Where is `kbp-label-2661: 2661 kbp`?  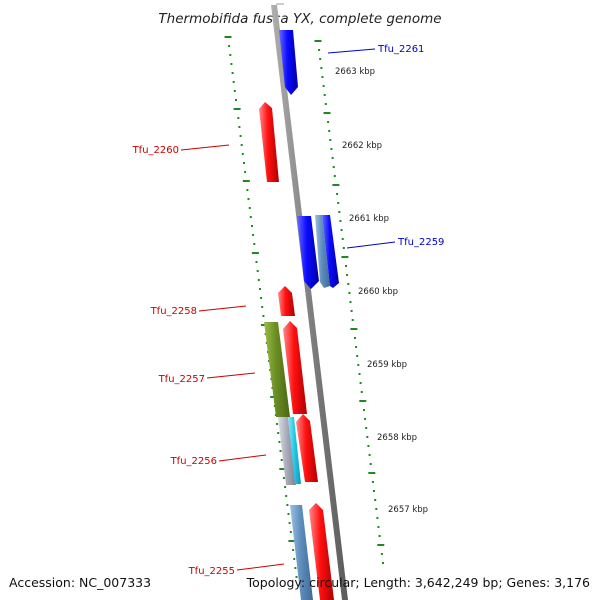
kbp-label-2661: 2661 kbp is located at coordinates (369, 219).